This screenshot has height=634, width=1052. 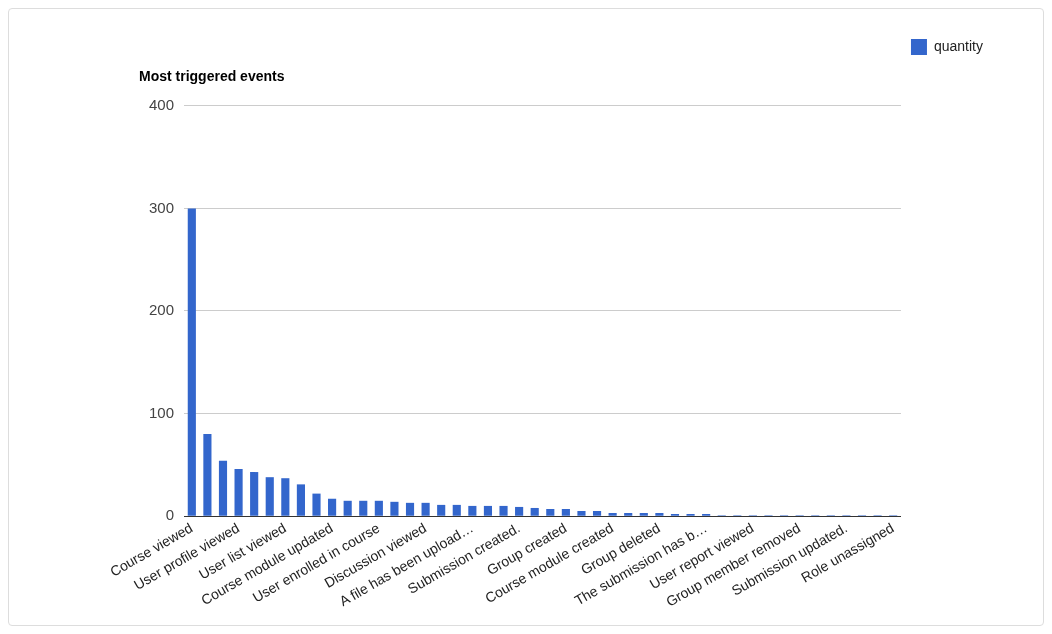 I want to click on y-tick-label: 0, so click(x=170, y=515).